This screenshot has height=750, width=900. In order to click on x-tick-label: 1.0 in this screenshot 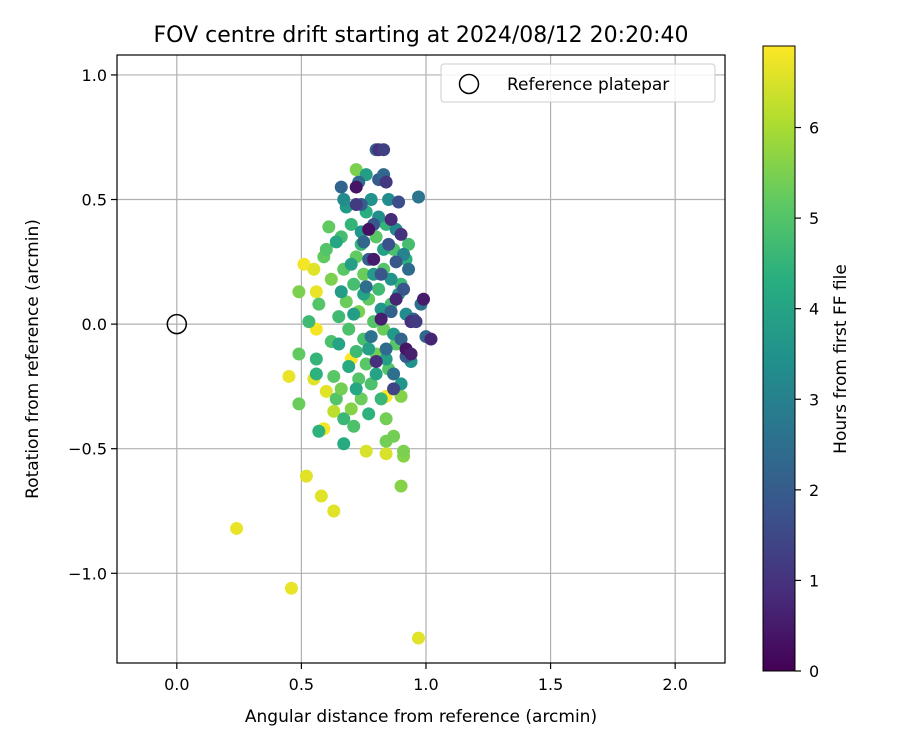, I will do `click(425, 684)`.